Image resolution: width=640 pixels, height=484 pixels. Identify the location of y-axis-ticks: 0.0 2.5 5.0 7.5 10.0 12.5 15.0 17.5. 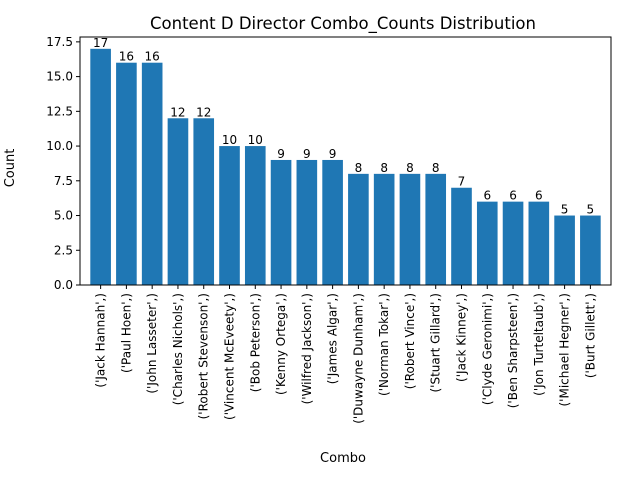
(63, 163).